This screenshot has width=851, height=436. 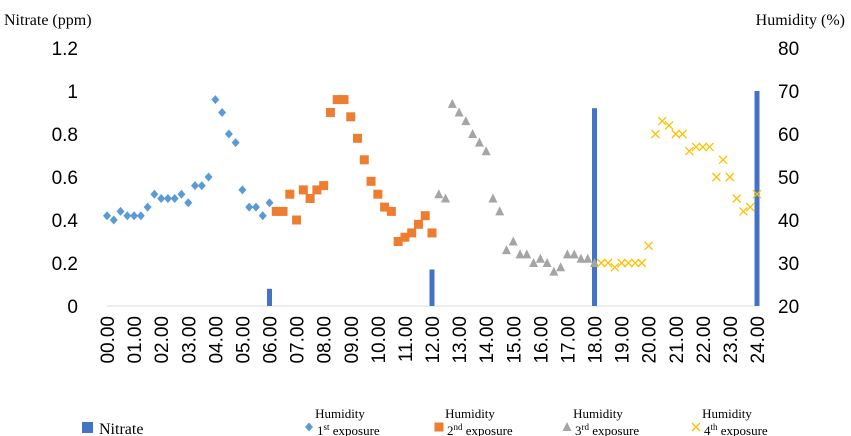 I want to click on x-tick-label: 15.00, so click(x=514, y=340).